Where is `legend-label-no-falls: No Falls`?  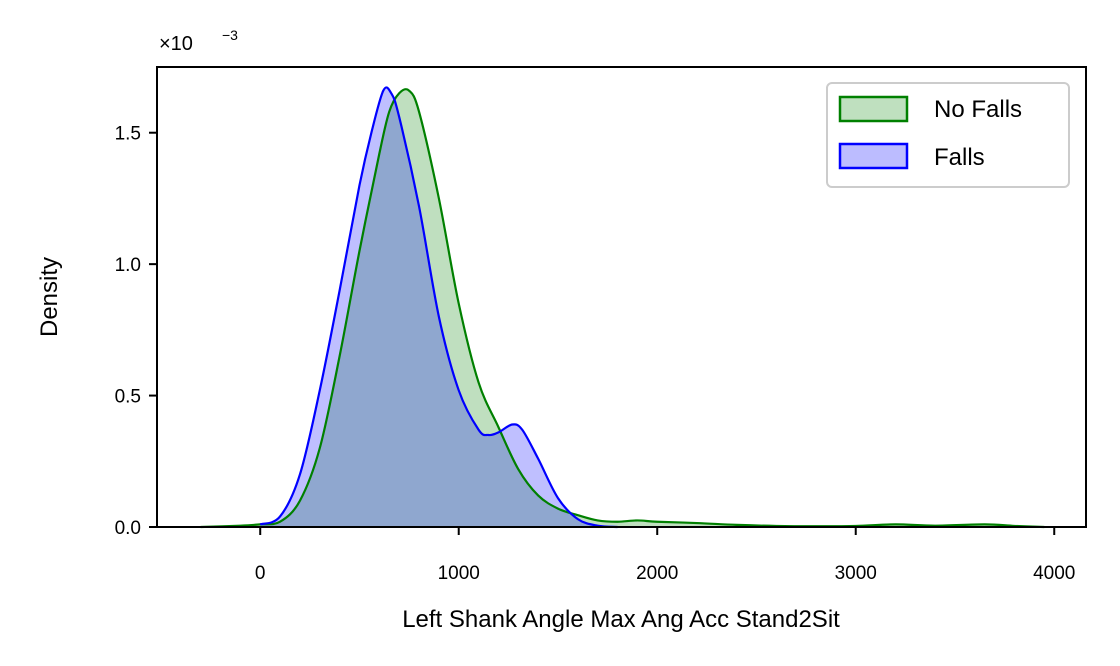 legend-label-no-falls: No Falls is located at coordinates (978, 109).